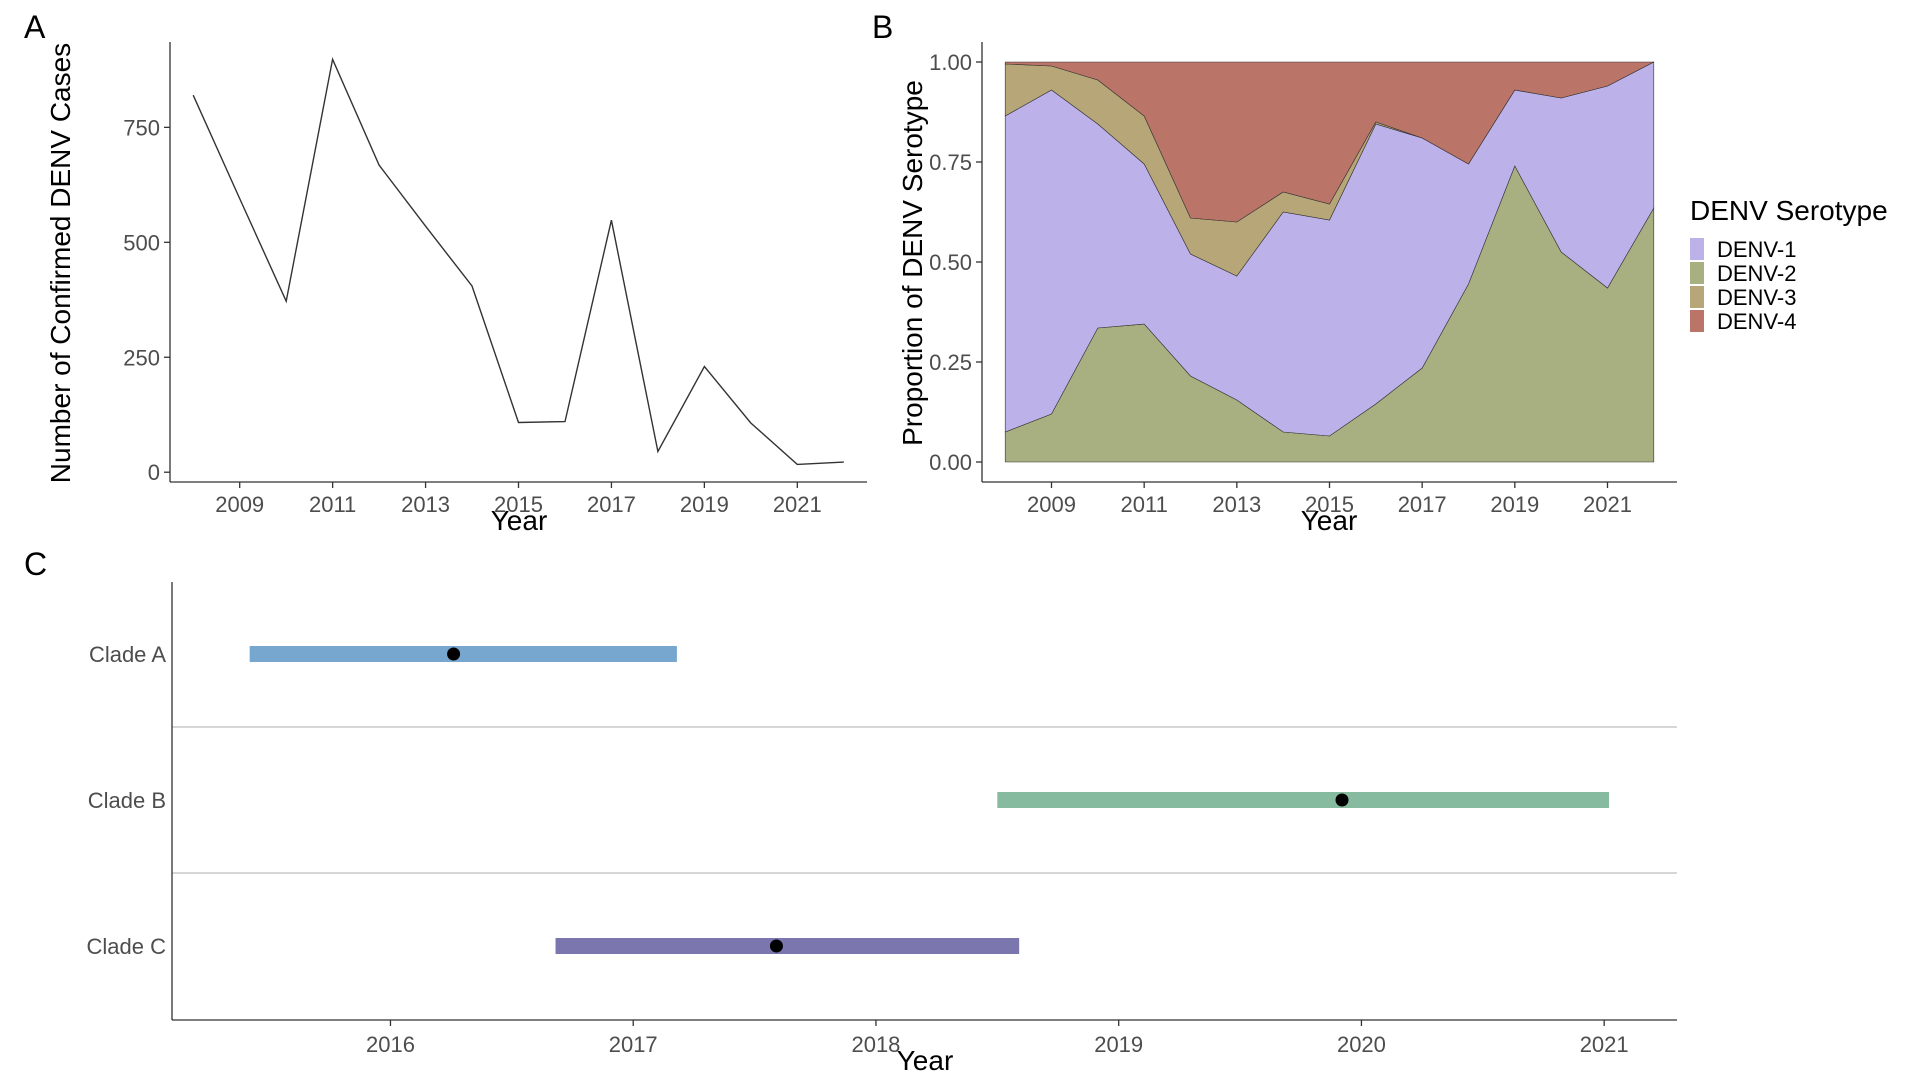  Describe the element at coordinates (912, 263) in the screenshot. I see `panel-b-y-axis-title: Proportion of DENV Serotype` at that location.